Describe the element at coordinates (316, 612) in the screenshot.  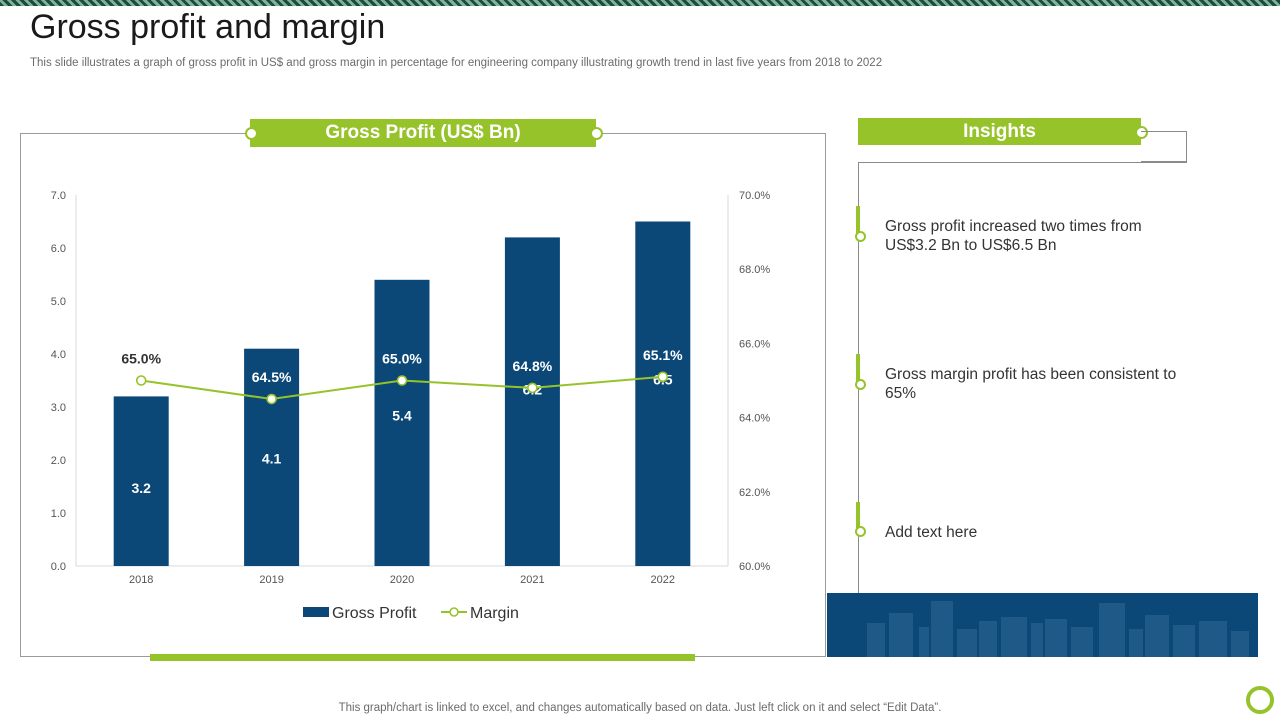
I see `legend-gross-profit-swatch` at that location.